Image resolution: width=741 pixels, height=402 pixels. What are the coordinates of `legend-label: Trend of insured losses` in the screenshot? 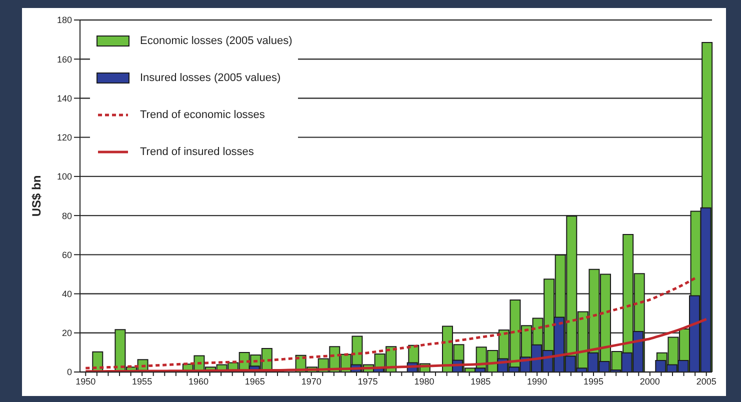 It's located at (197, 152).